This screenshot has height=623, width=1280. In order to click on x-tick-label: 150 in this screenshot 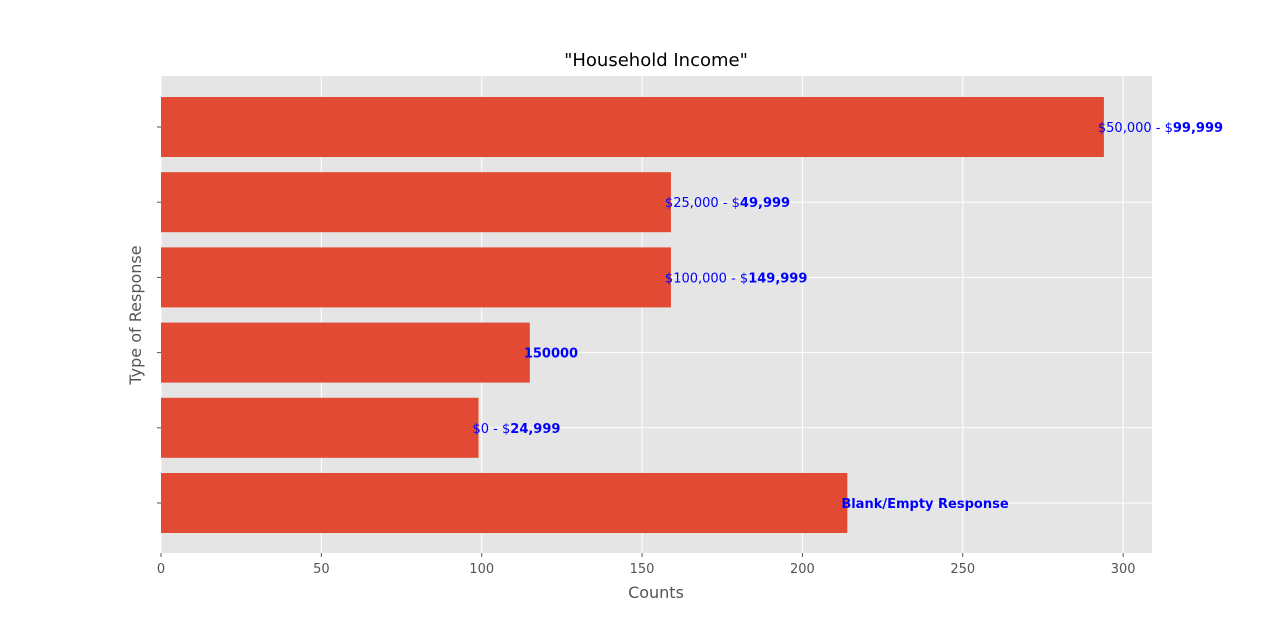, I will do `click(642, 569)`.